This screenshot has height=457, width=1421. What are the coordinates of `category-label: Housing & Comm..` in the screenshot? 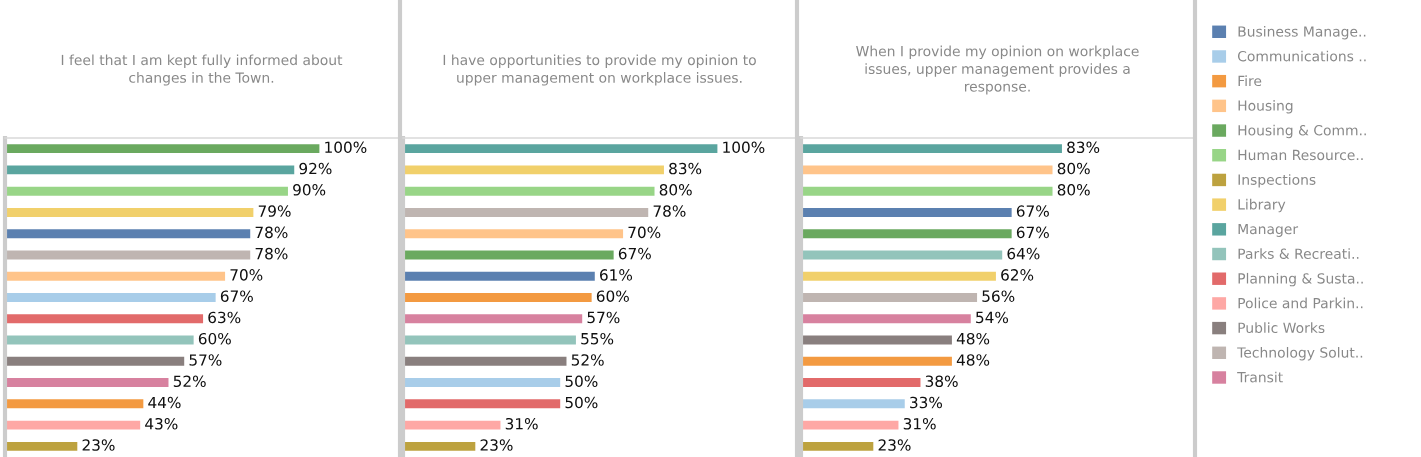 It's located at (1302, 131).